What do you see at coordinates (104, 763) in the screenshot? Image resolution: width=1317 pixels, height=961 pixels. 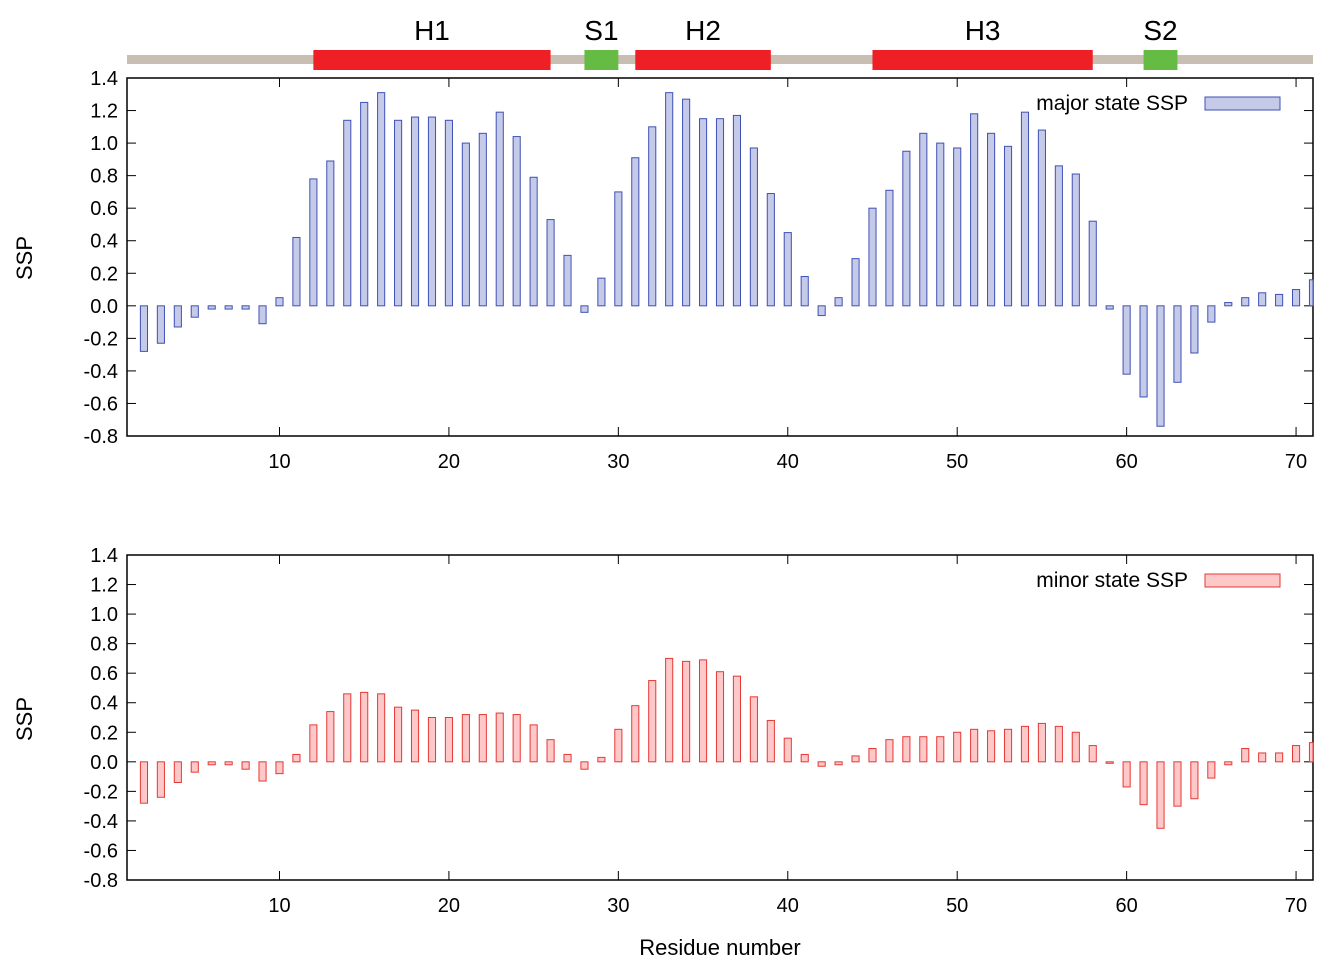 I see `y-tick-label: 0.0` at bounding box center [104, 763].